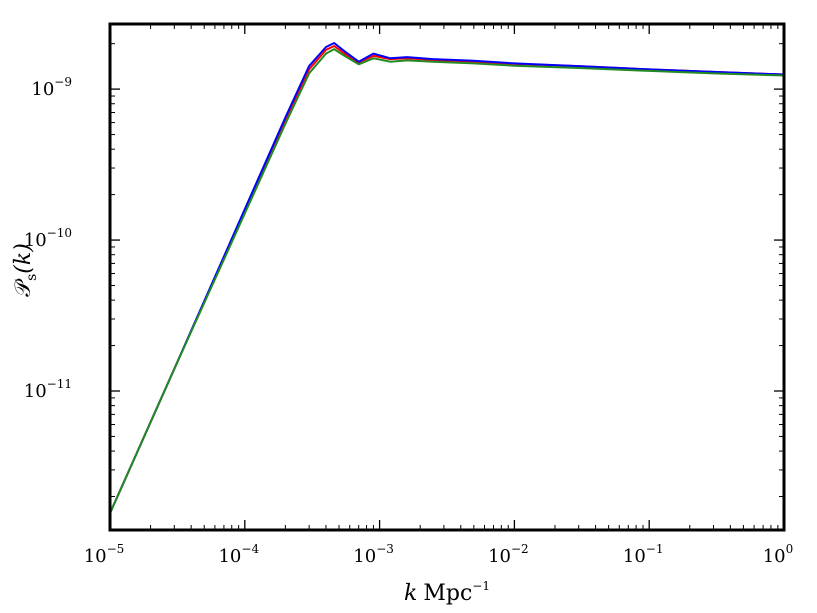 This screenshot has height=613, width=817. I want to click on x-axis-label: k Mpc−1, so click(447, 592).